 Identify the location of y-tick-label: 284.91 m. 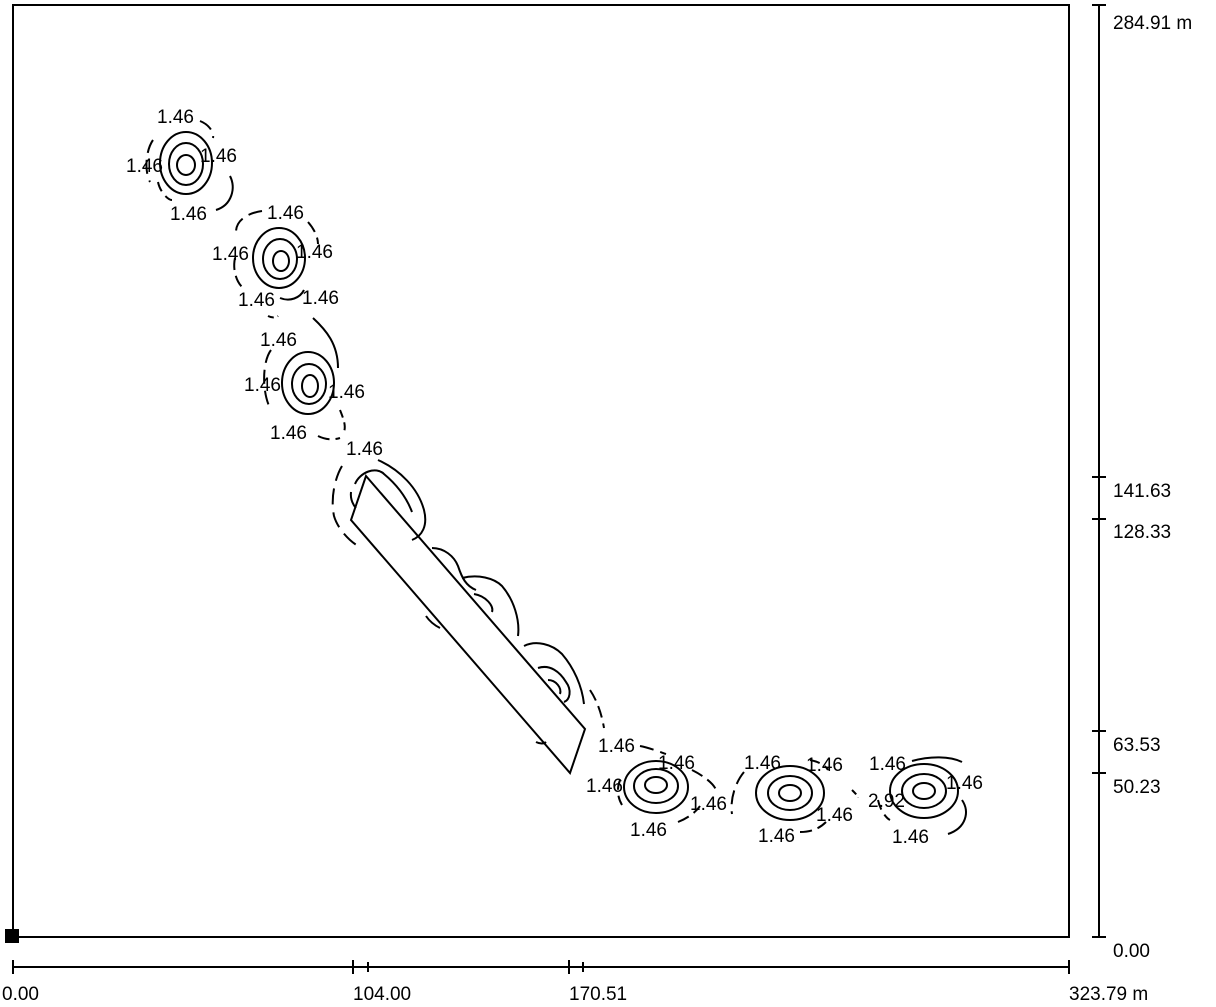
(1152, 23).